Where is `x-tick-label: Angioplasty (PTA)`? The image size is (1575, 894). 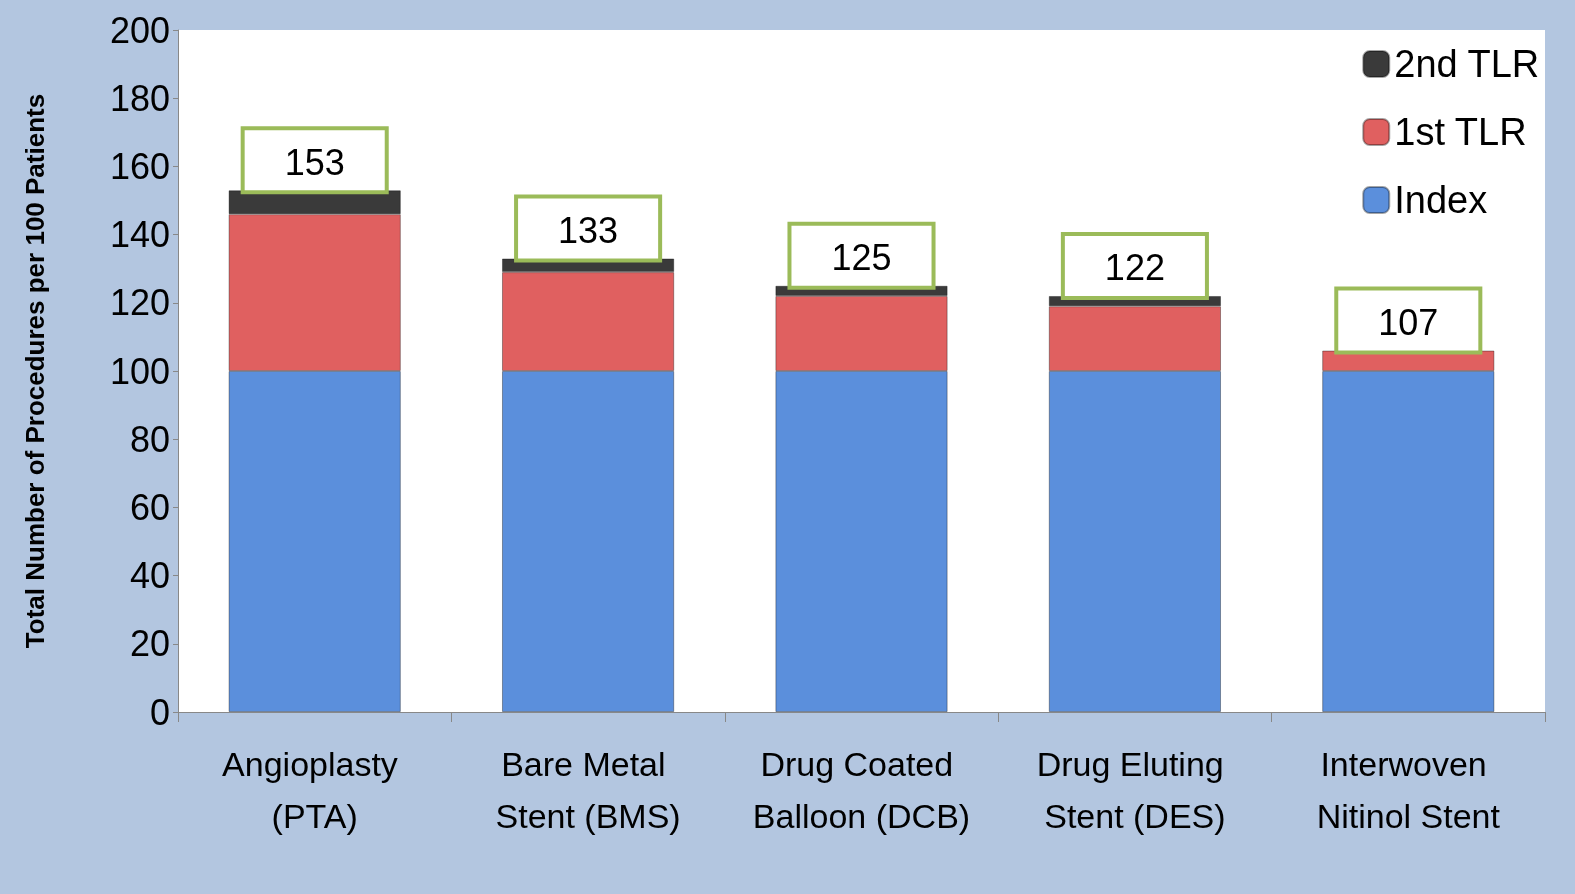 x-tick-label: Angioplasty (PTA) is located at coordinates (315, 790).